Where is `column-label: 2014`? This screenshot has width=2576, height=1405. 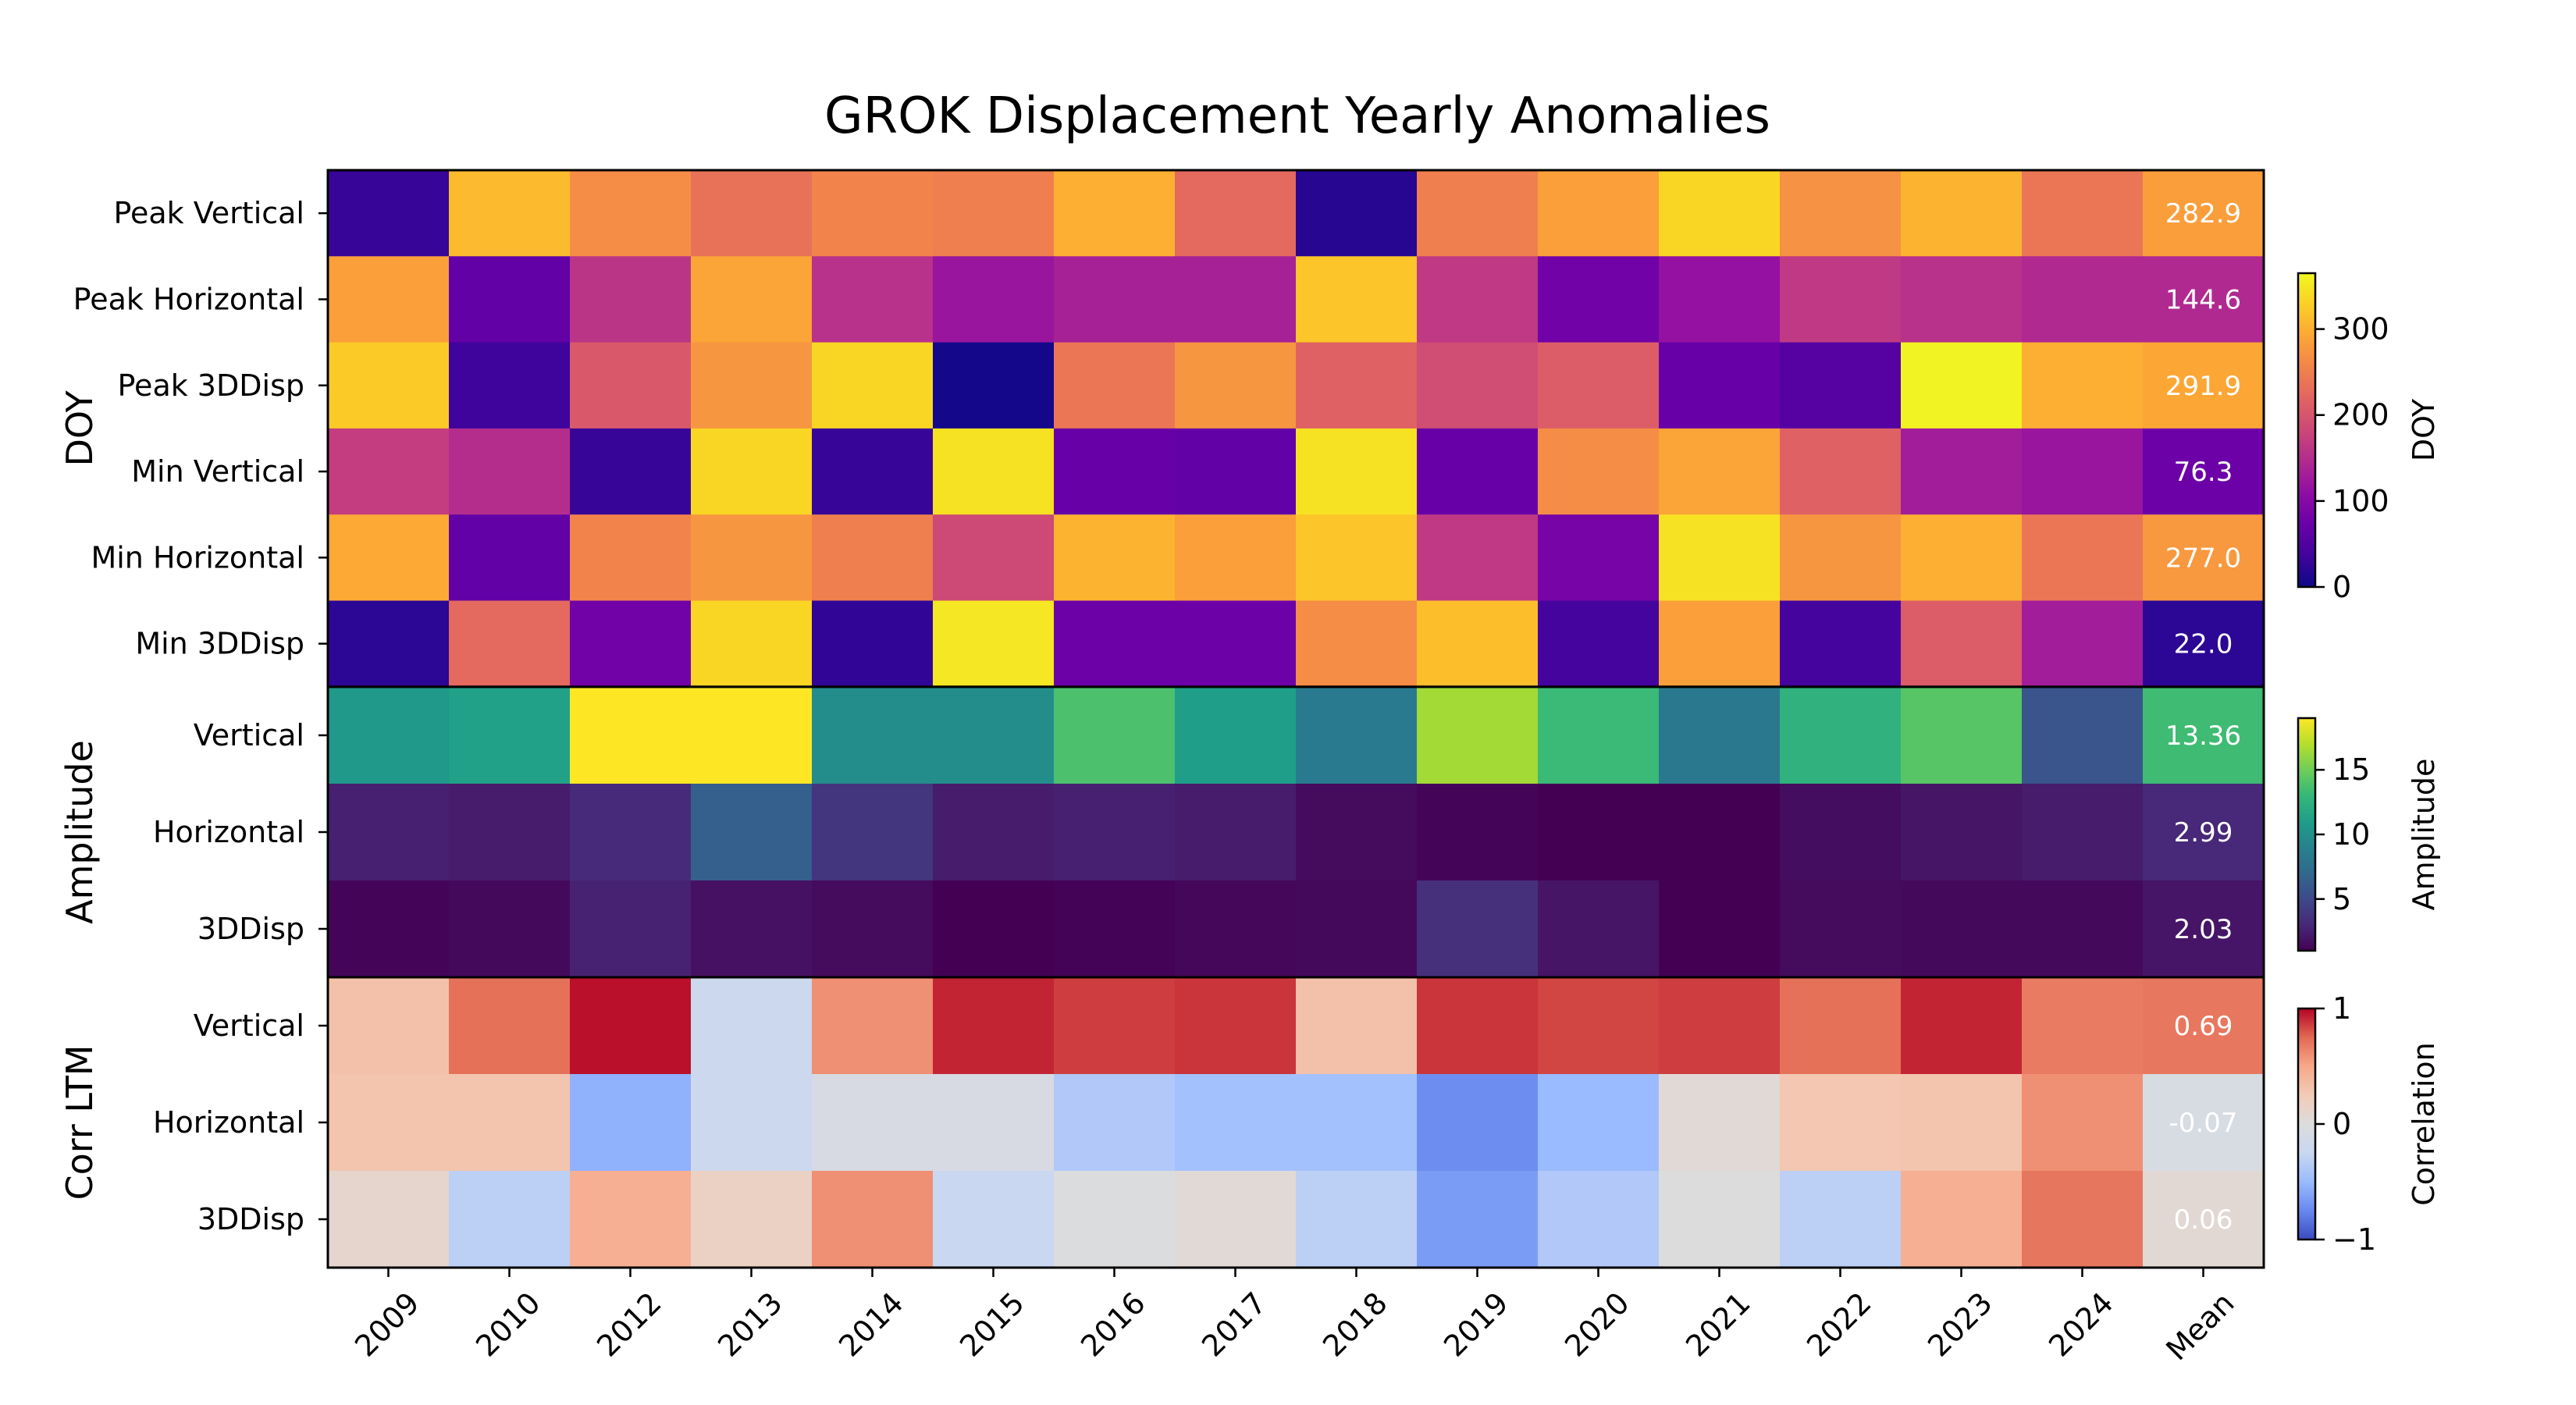 column-label: 2014 is located at coordinates (871, 1325).